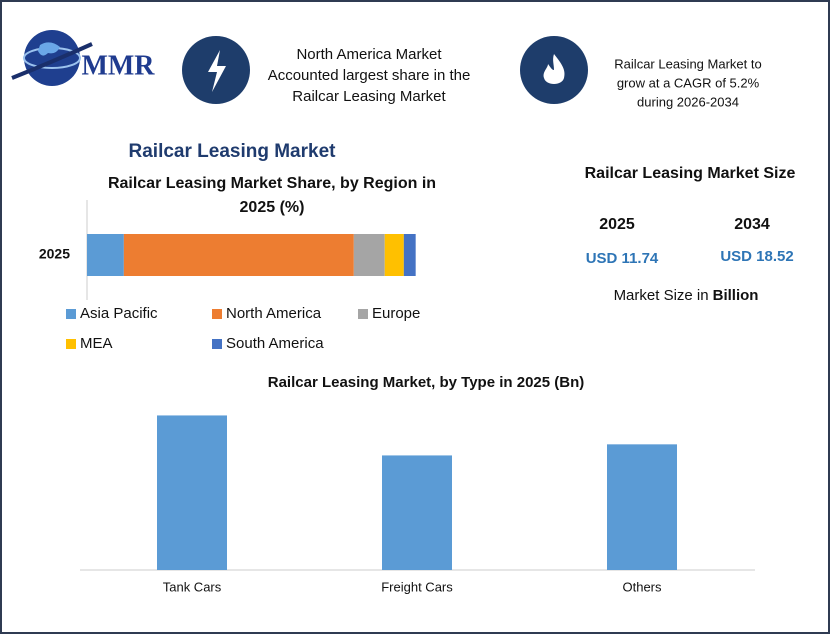 The height and width of the screenshot is (640, 831). I want to click on size-title: Railcar Leasing Market Size, so click(690, 173).